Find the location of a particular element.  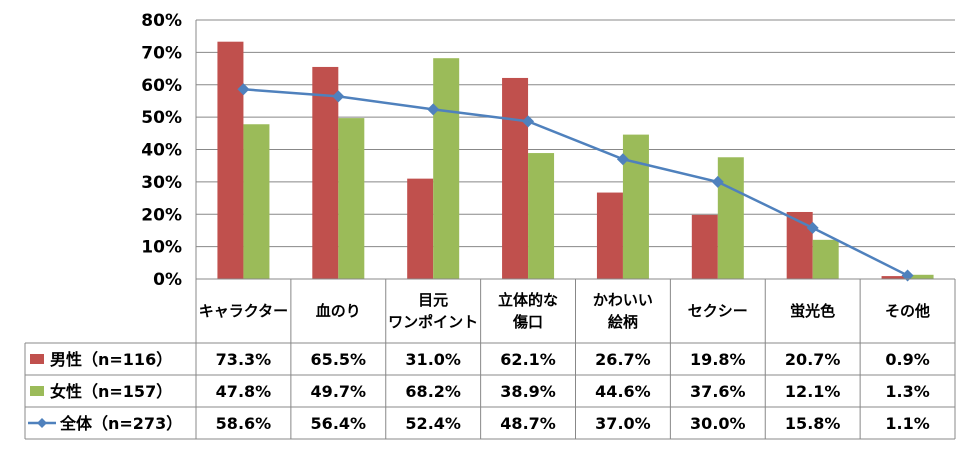

y-tick-label: 80% is located at coordinates (161, 21).